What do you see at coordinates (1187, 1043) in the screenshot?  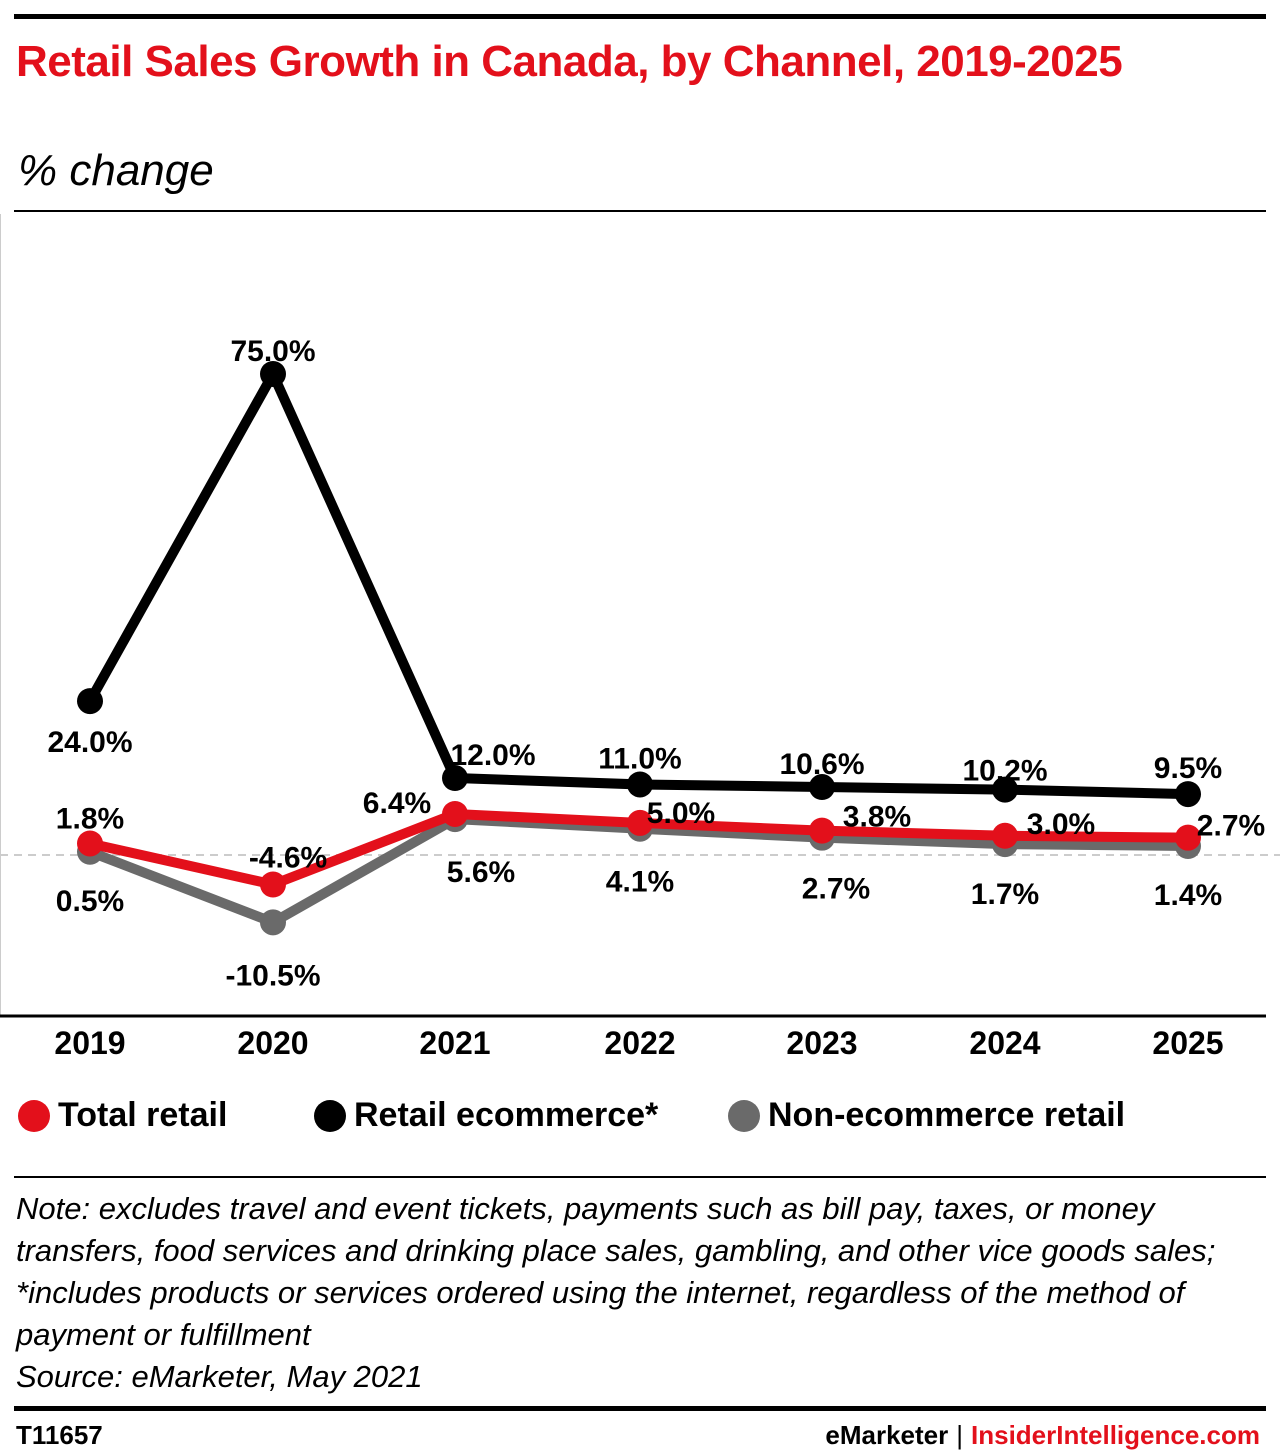 I see `x-tick-label-2025: 2025` at bounding box center [1187, 1043].